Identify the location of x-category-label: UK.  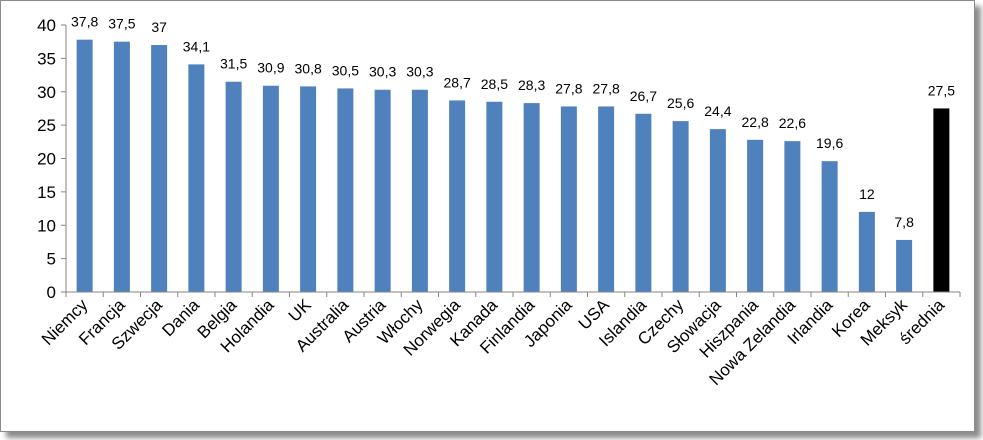
(300, 310).